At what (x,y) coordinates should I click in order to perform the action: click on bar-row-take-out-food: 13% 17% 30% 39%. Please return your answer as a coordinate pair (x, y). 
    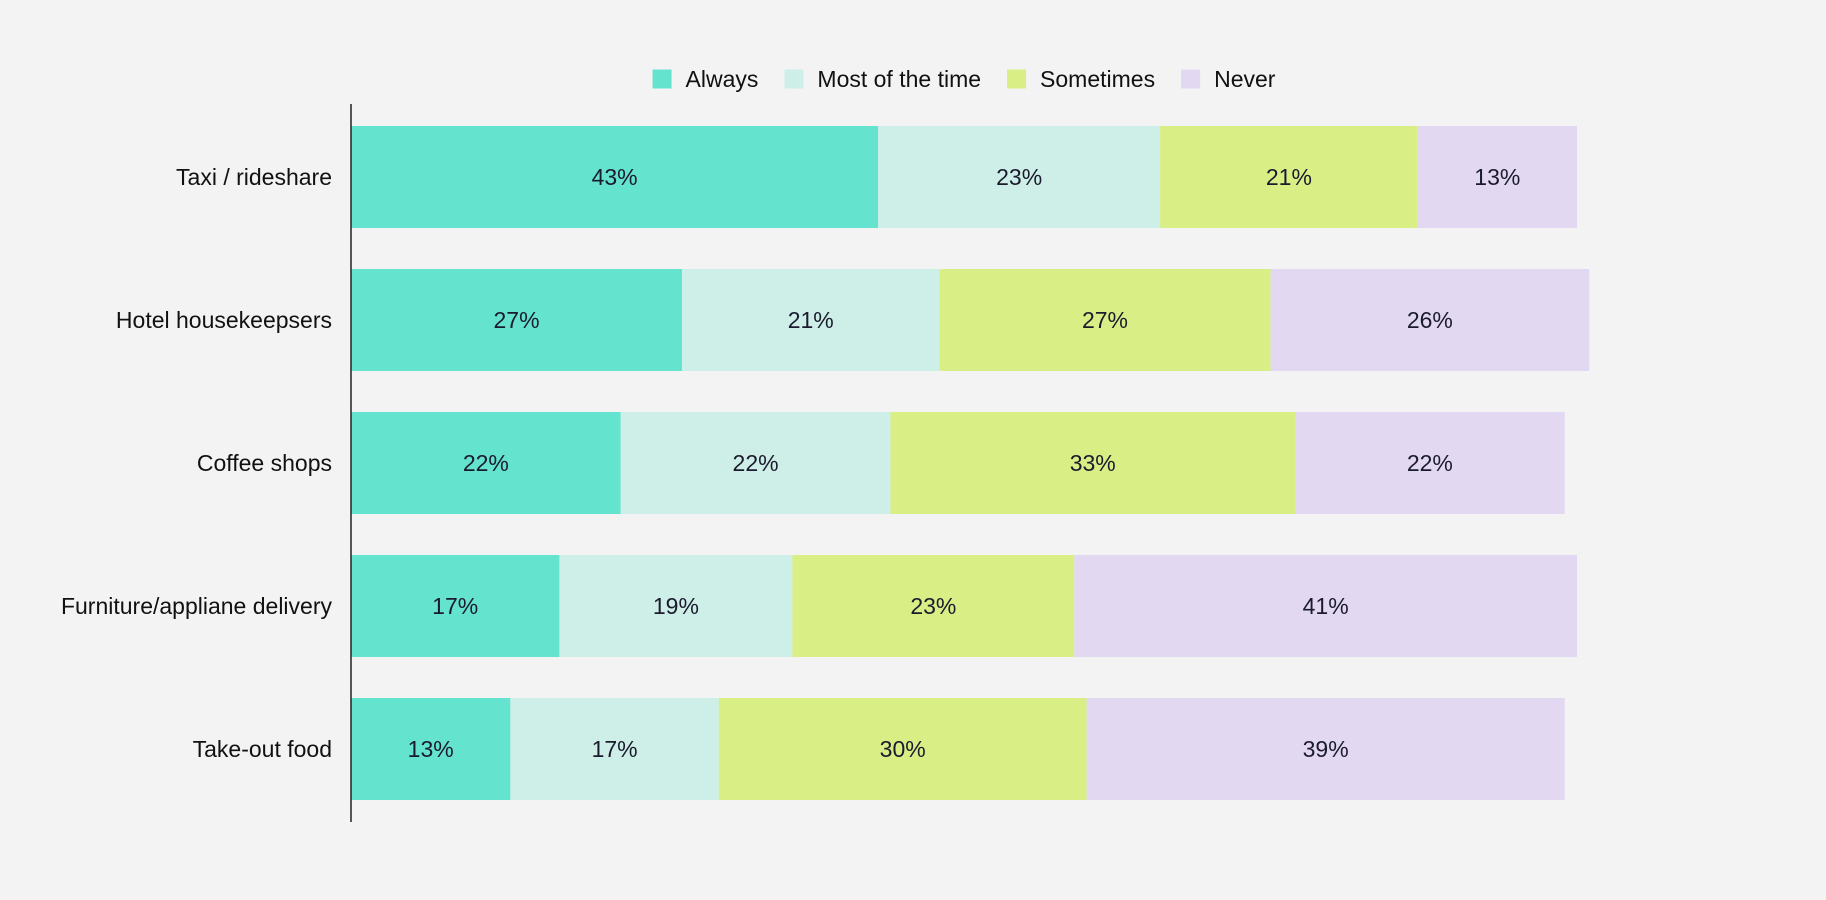
    Looking at the image, I should click on (958, 749).